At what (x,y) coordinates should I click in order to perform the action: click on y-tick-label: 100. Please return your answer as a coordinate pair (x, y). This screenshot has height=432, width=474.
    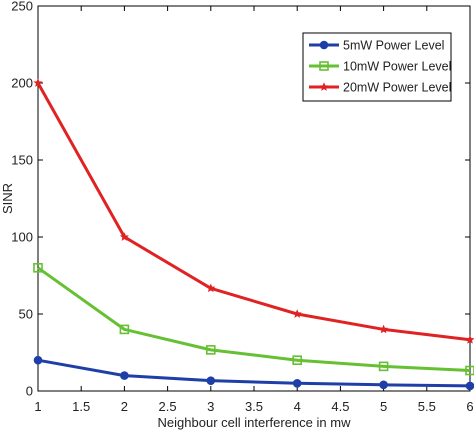
    Looking at the image, I should click on (22, 237).